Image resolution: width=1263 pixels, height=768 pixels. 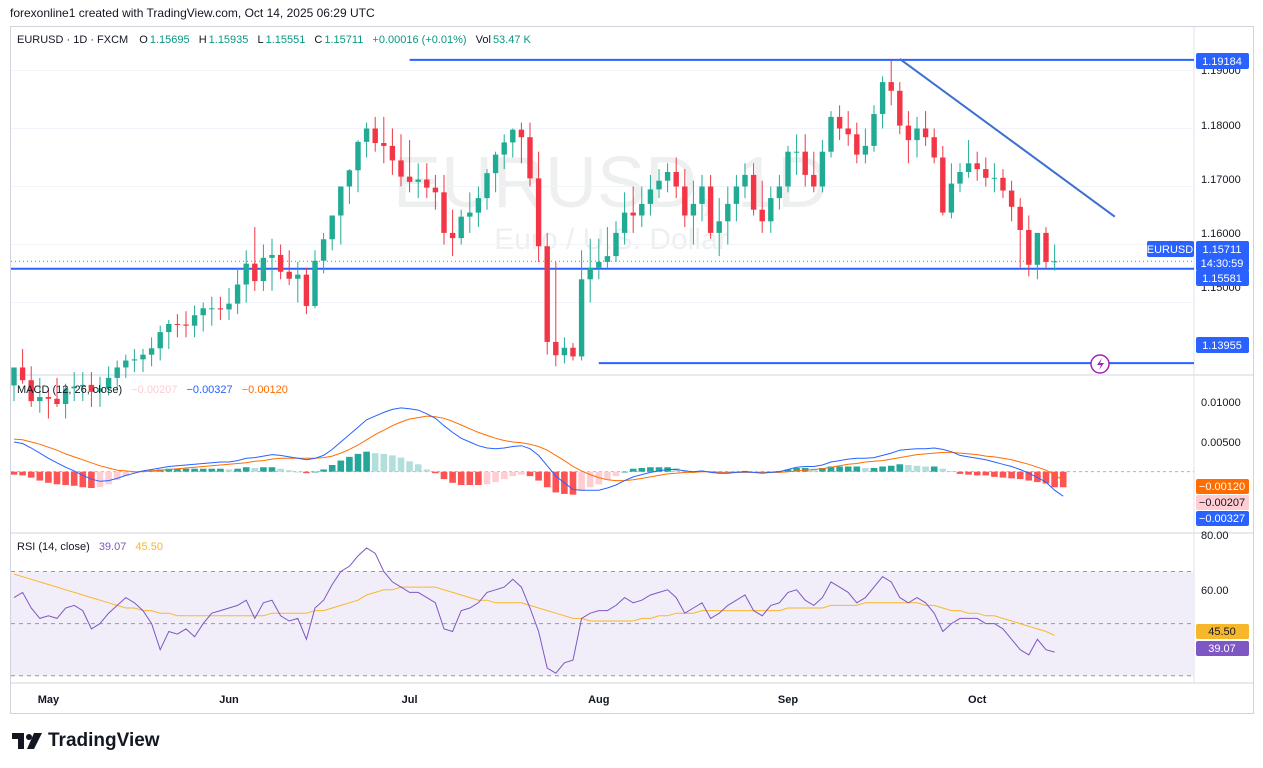 What do you see at coordinates (1100, 364) in the screenshot?
I see `lightning-icon` at bounding box center [1100, 364].